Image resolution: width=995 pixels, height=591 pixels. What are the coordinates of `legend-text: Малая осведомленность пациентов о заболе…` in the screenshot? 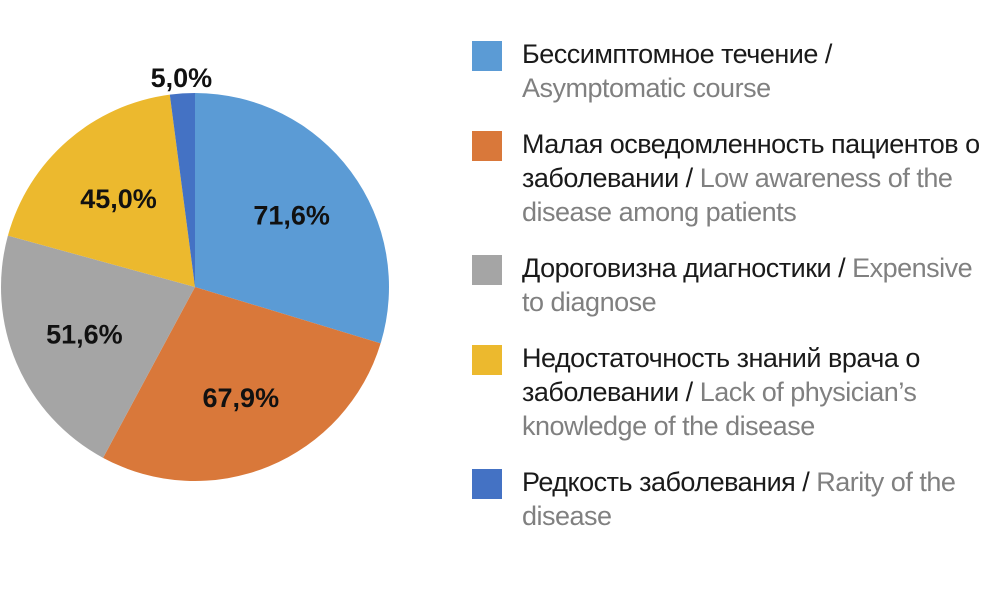 It's located at (757, 178).